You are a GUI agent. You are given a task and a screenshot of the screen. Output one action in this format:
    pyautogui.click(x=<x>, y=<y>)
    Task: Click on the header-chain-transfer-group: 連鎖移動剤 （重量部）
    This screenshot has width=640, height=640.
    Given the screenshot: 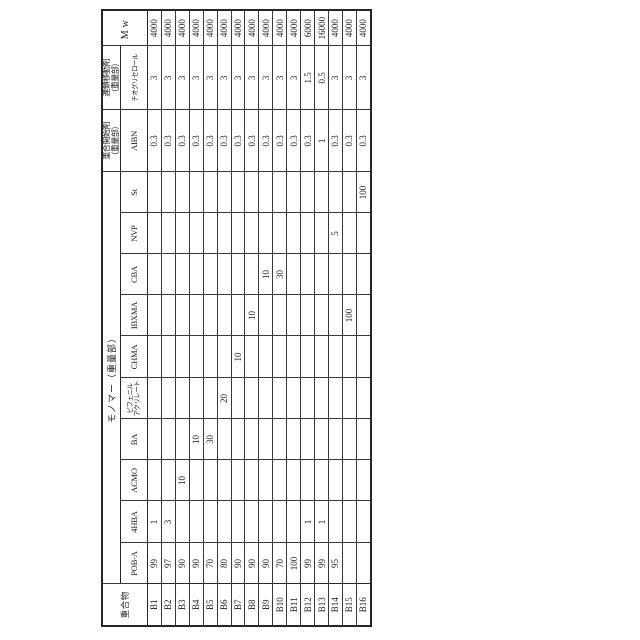 What is the action you would take?
    pyautogui.click(x=111, y=77)
    